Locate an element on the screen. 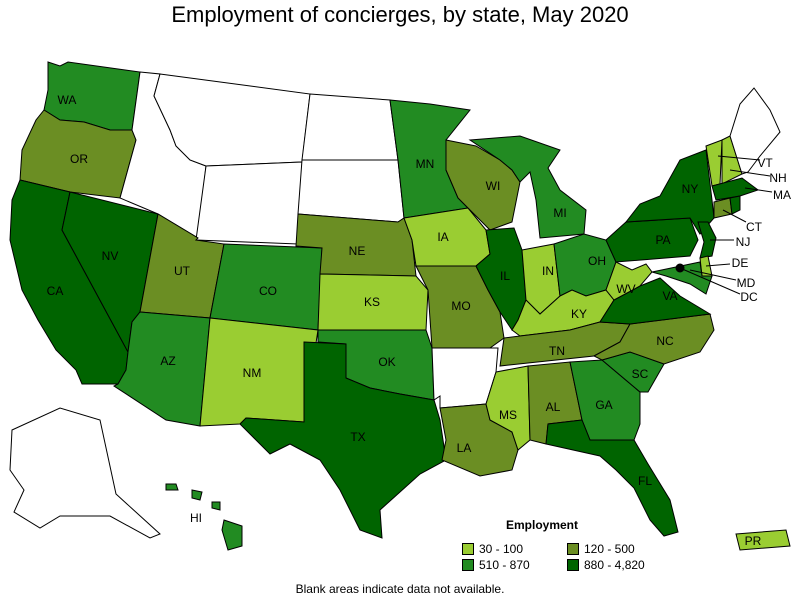  state-nc is located at coordinates (653, 339).